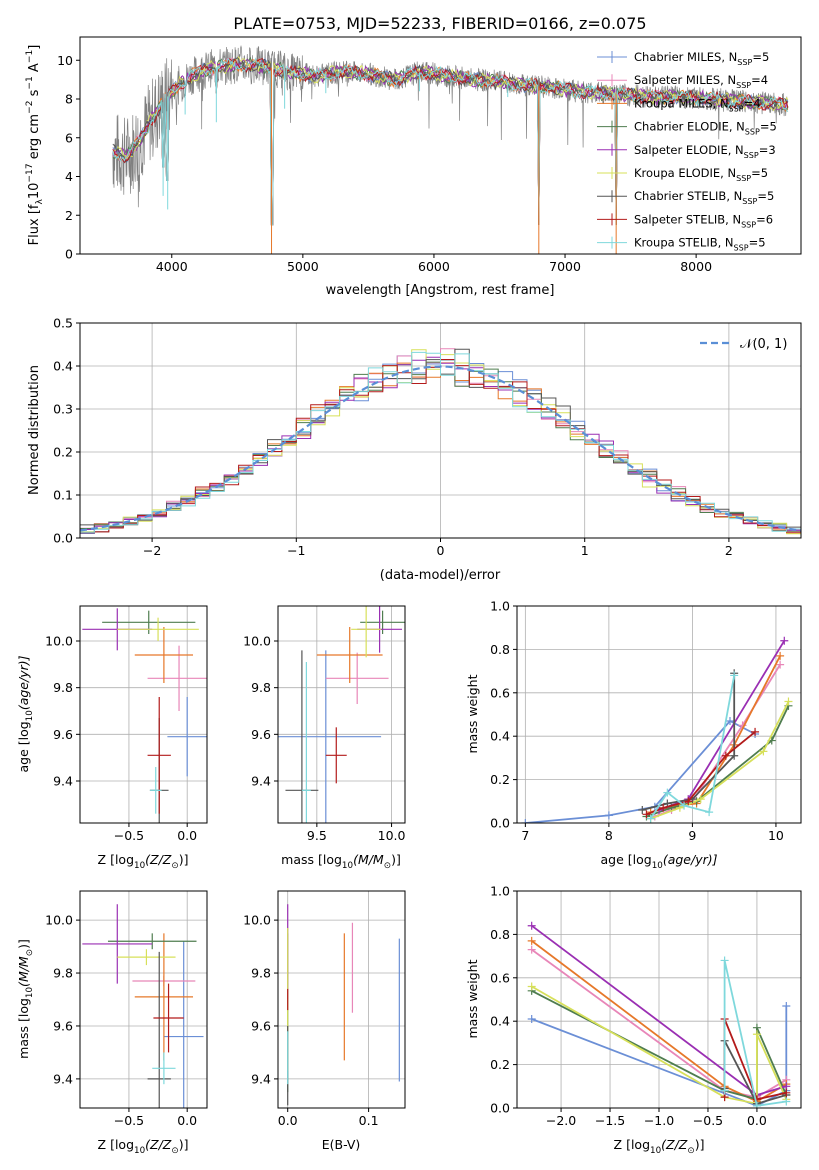 This screenshot has height=1170, width=819. Describe the element at coordinates (434, 266) in the screenshot. I see `x-tick-label: 6000` at that location.